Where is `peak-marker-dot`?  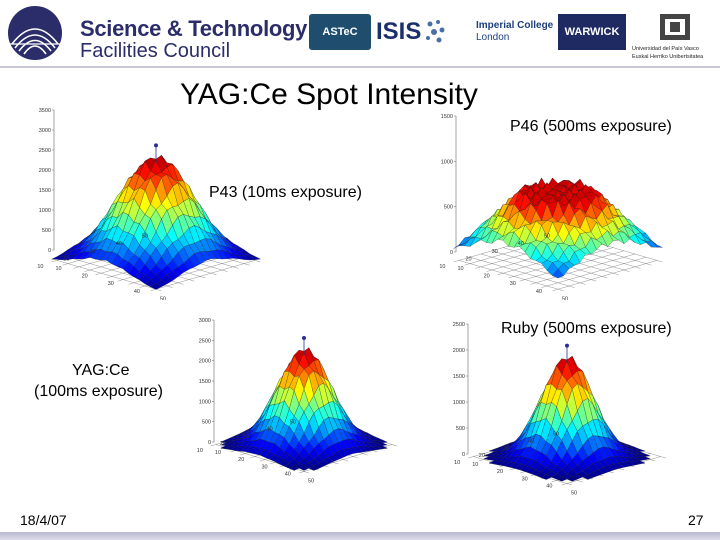 peak-marker-dot is located at coordinates (304, 338).